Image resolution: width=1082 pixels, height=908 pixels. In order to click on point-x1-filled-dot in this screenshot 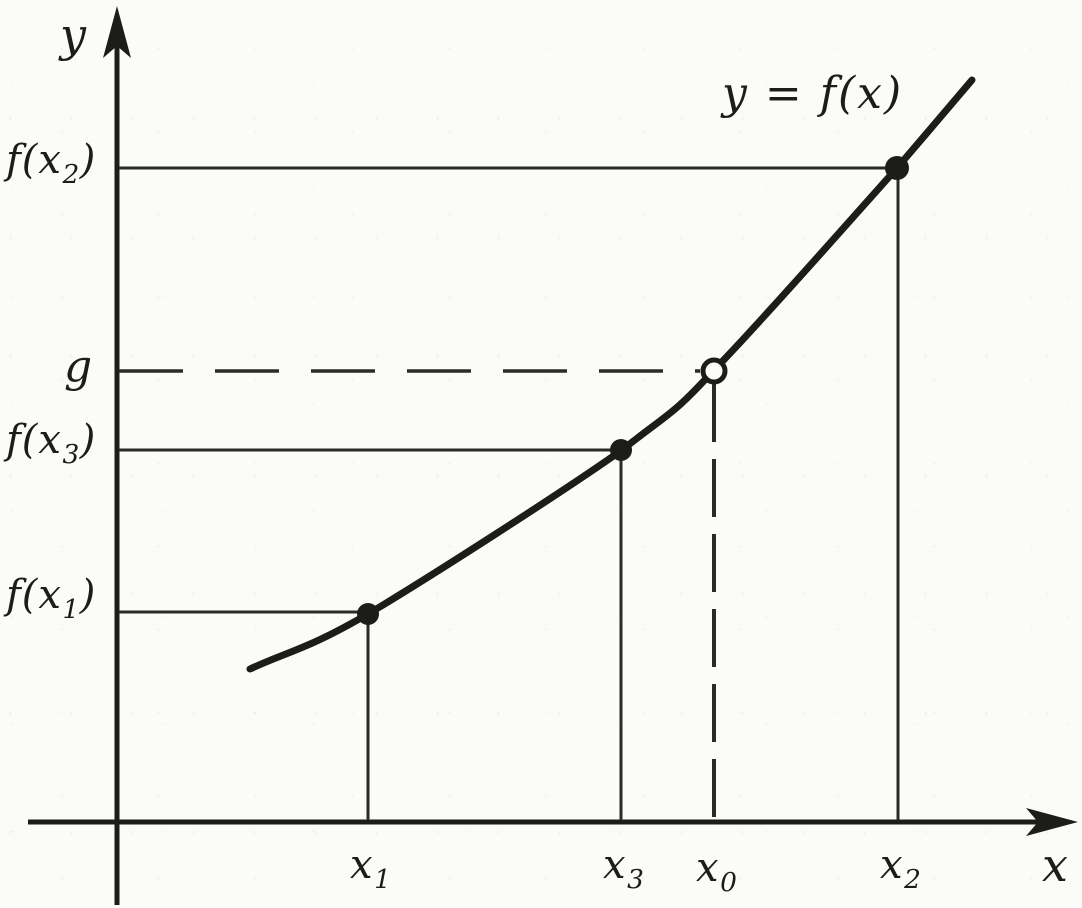, I will do `click(368, 614)`.